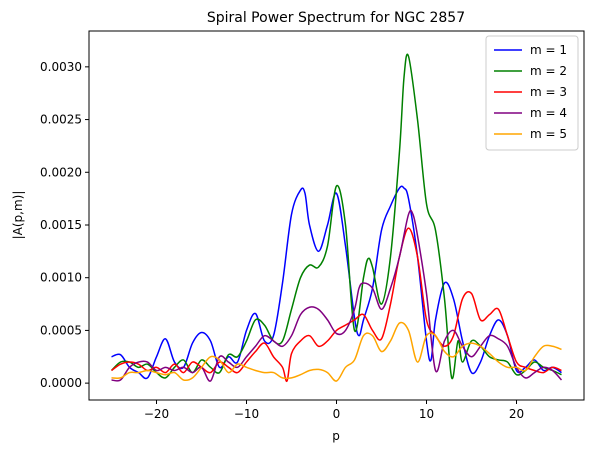 This screenshot has width=594, height=453. Describe the element at coordinates (336, 436) in the screenshot. I see `x-axis-label: p` at that location.